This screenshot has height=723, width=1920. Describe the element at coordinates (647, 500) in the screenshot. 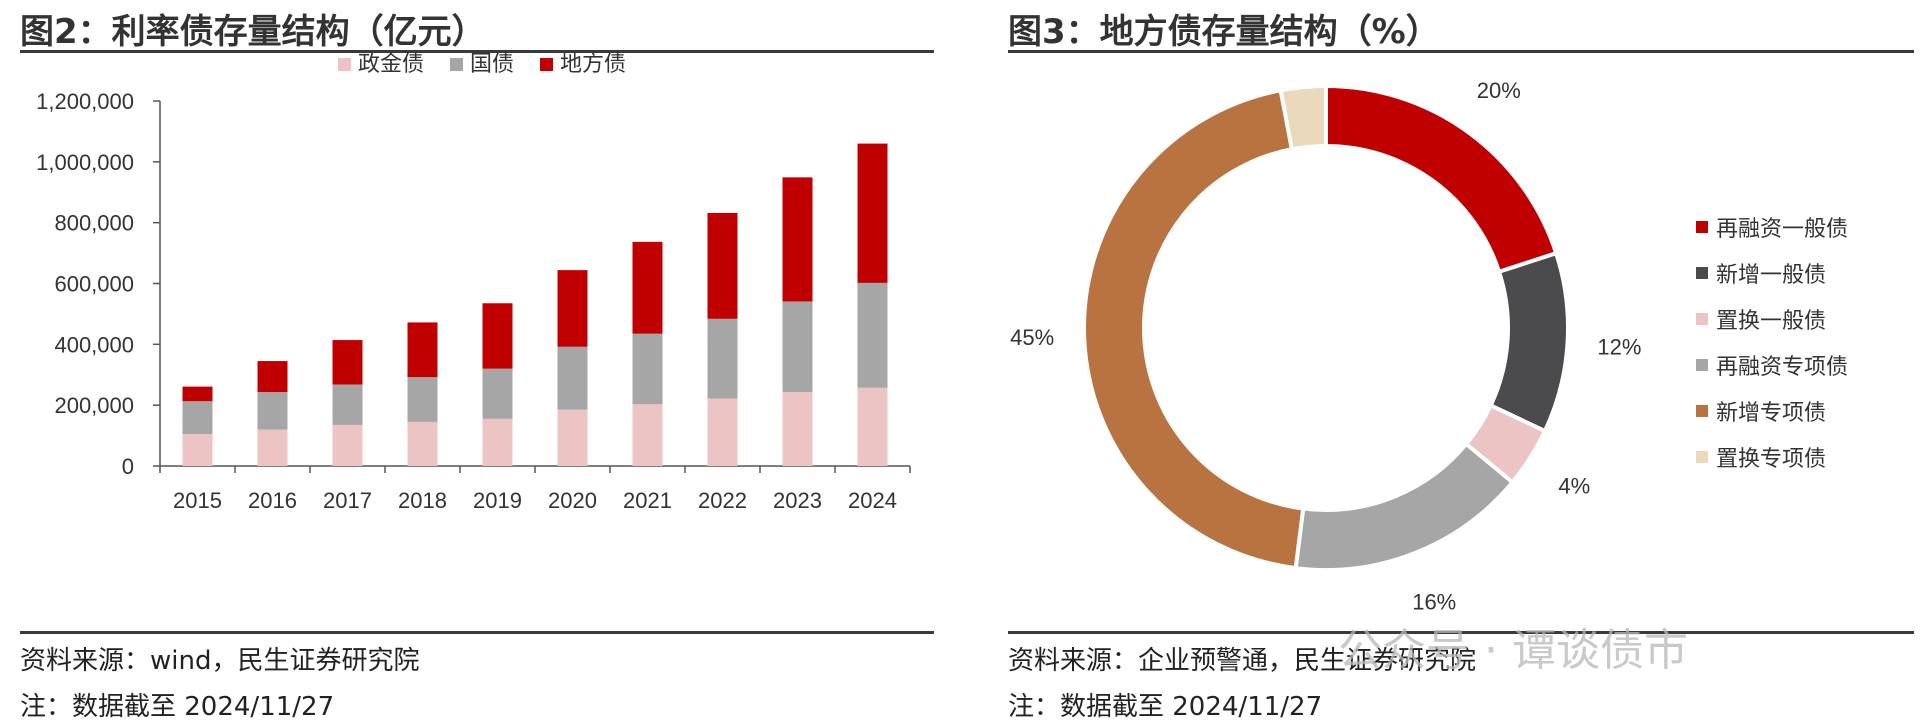

I see `x-tick-label: 2021` at that location.